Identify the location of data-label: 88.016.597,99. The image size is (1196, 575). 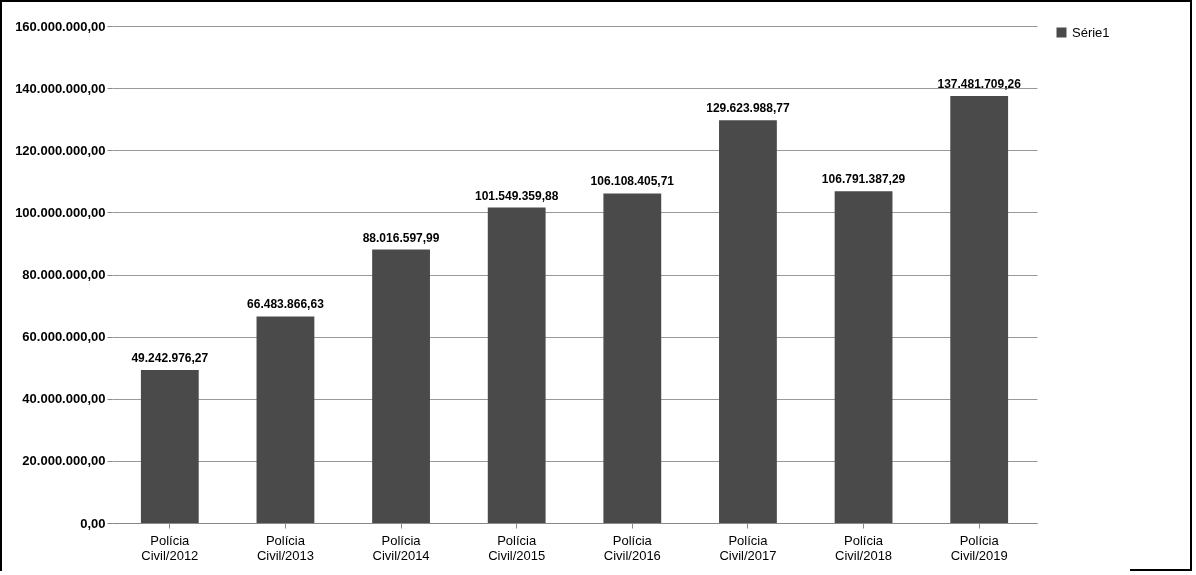
(401, 237).